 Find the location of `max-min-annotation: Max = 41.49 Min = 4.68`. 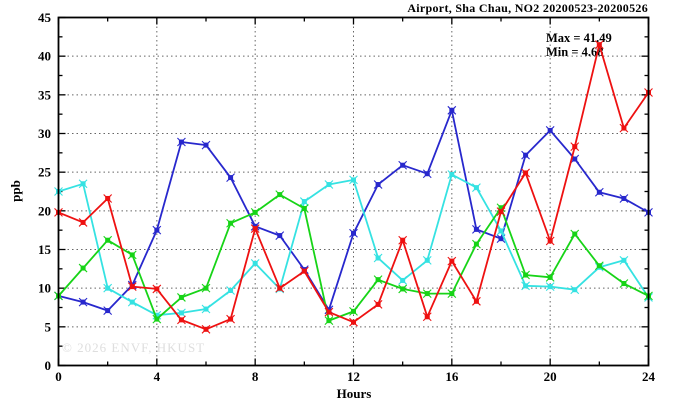

max-min-annotation: Max = 41.49 Min = 4.68 is located at coordinates (579, 45).